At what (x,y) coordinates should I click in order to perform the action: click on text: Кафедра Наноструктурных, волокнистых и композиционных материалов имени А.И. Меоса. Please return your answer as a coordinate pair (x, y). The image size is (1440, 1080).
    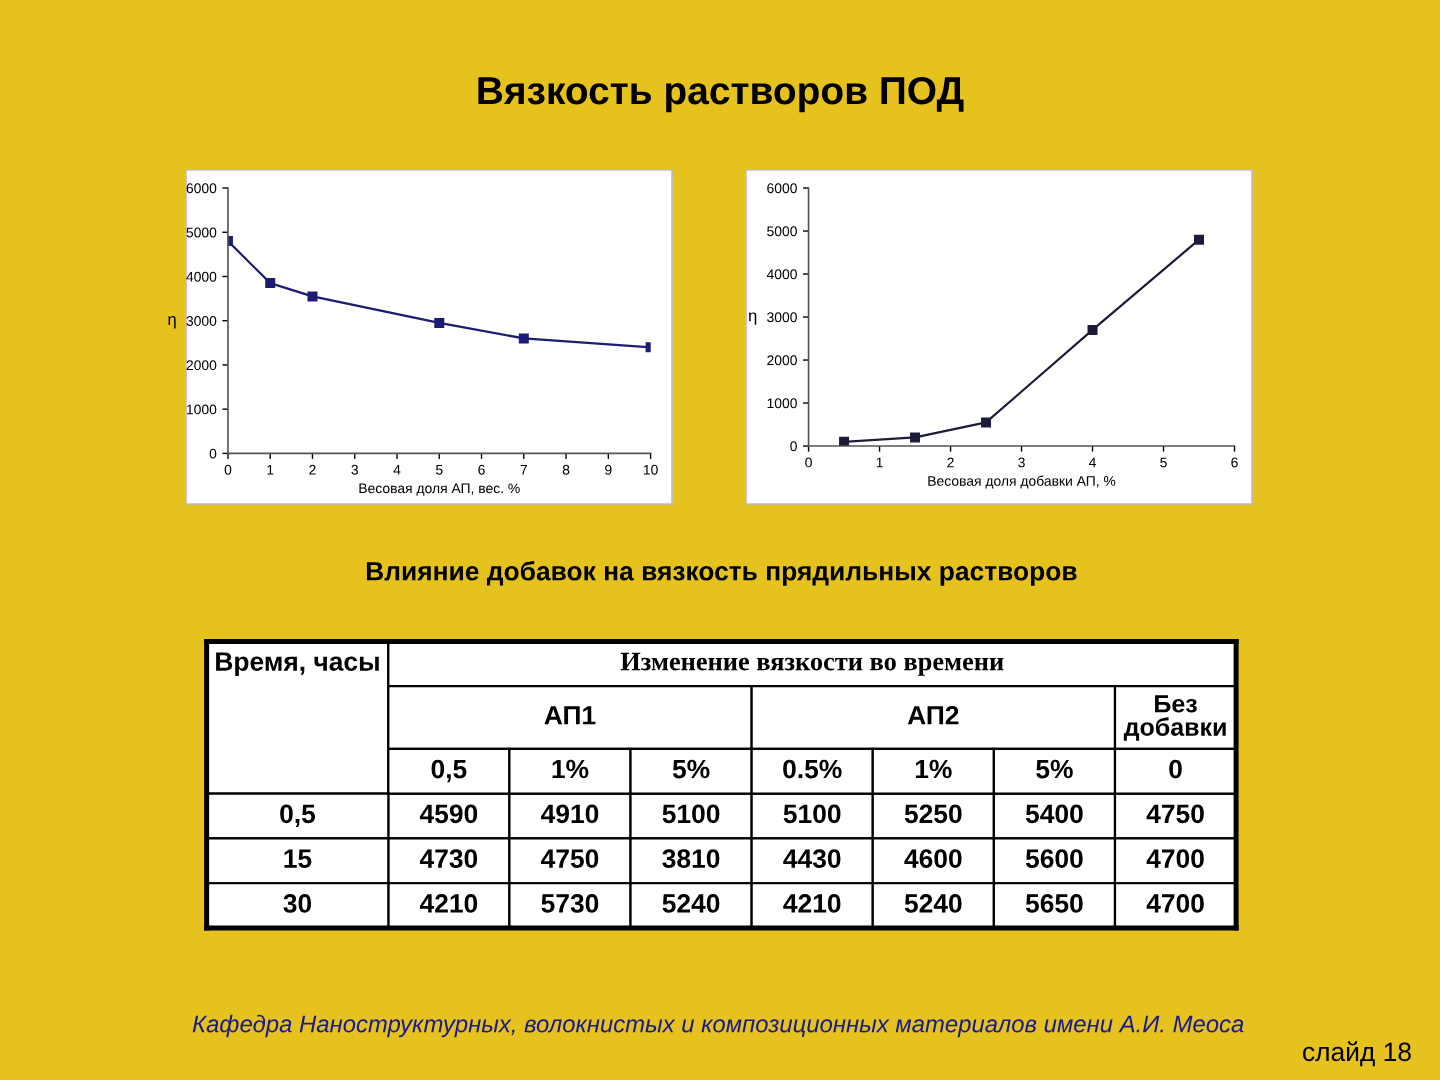
    Looking at the image, I should click on (718, 1026).